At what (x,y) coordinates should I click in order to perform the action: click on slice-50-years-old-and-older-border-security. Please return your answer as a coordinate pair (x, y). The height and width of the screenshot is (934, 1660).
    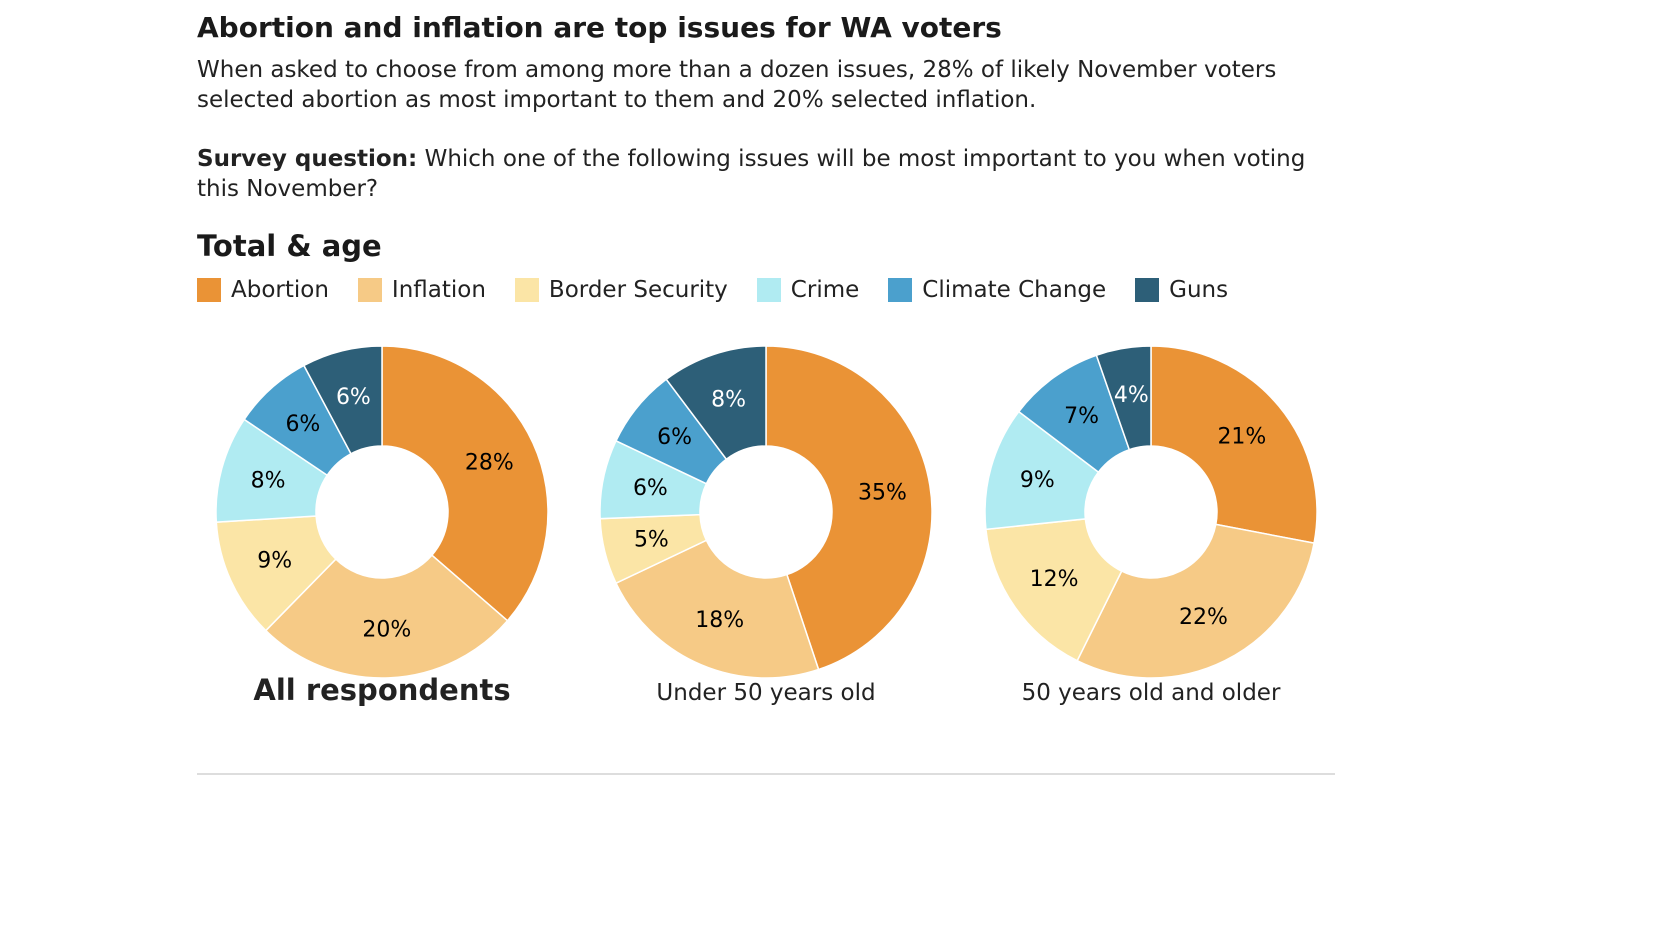
    Looking at the image, I should click on (1054, 590).